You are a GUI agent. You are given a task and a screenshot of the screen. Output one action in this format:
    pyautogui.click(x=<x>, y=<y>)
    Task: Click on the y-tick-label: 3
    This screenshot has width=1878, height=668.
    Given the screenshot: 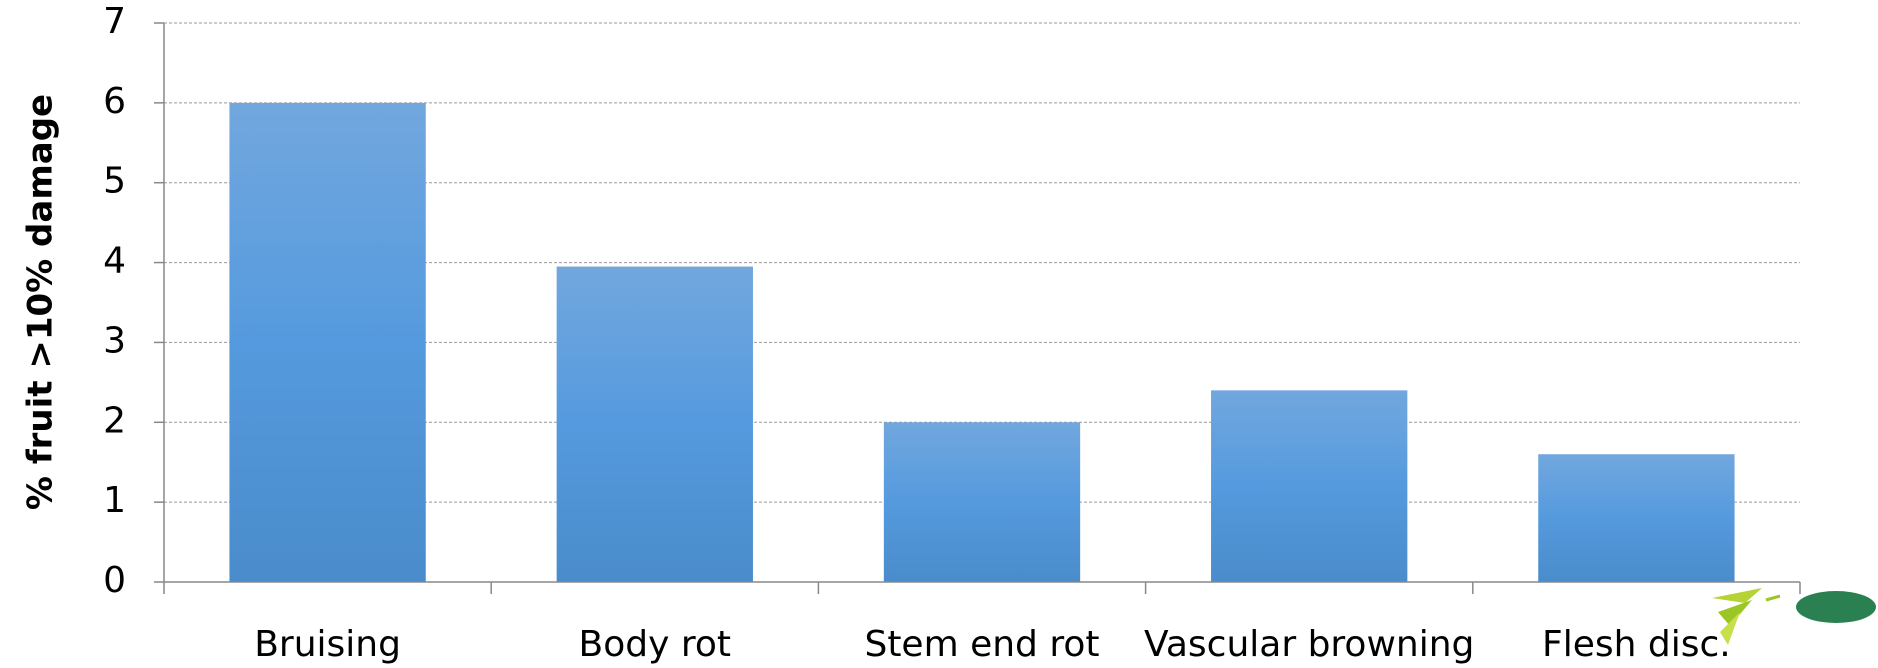 What is the action you would take?
    pyautogui.click(x=114, y=340)
    